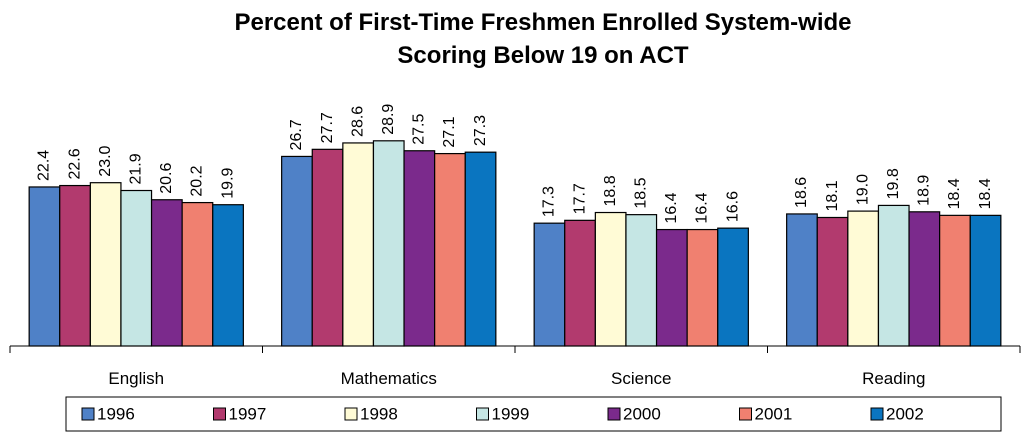  I want to click on data-label: 20.6, so click(166, 177).